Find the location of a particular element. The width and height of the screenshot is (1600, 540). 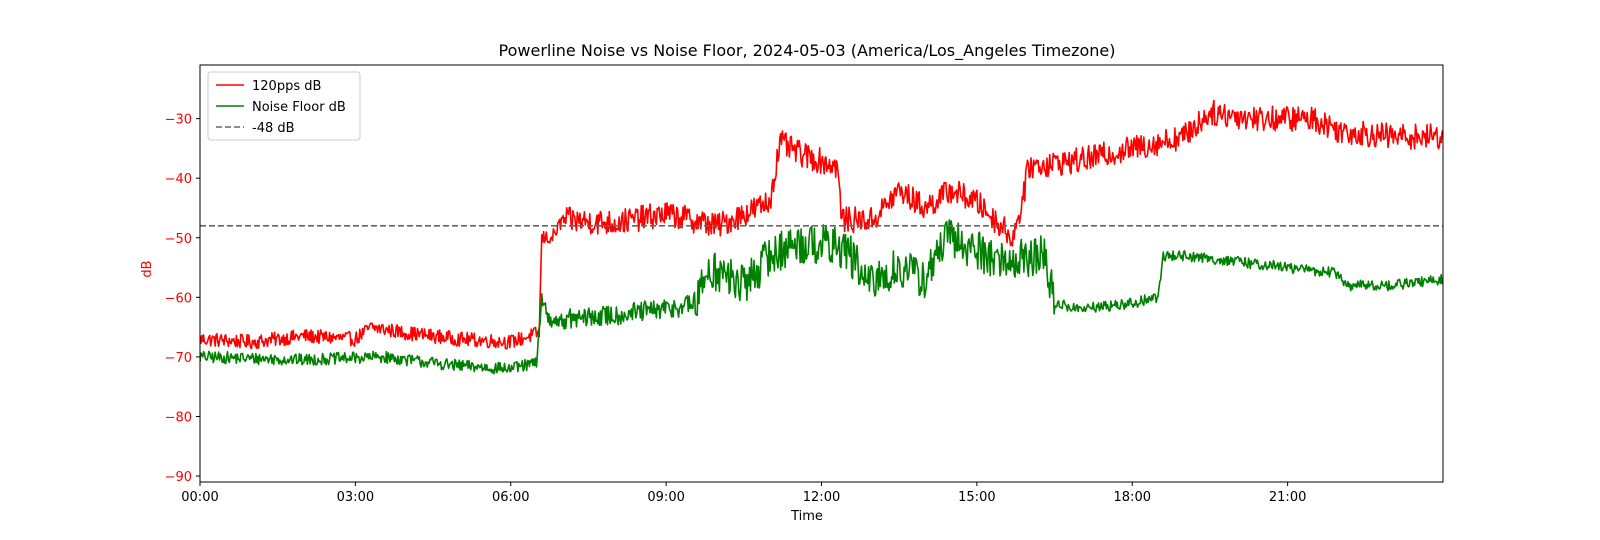

y-tick-label: −90 is located at coordinates (178, 477).